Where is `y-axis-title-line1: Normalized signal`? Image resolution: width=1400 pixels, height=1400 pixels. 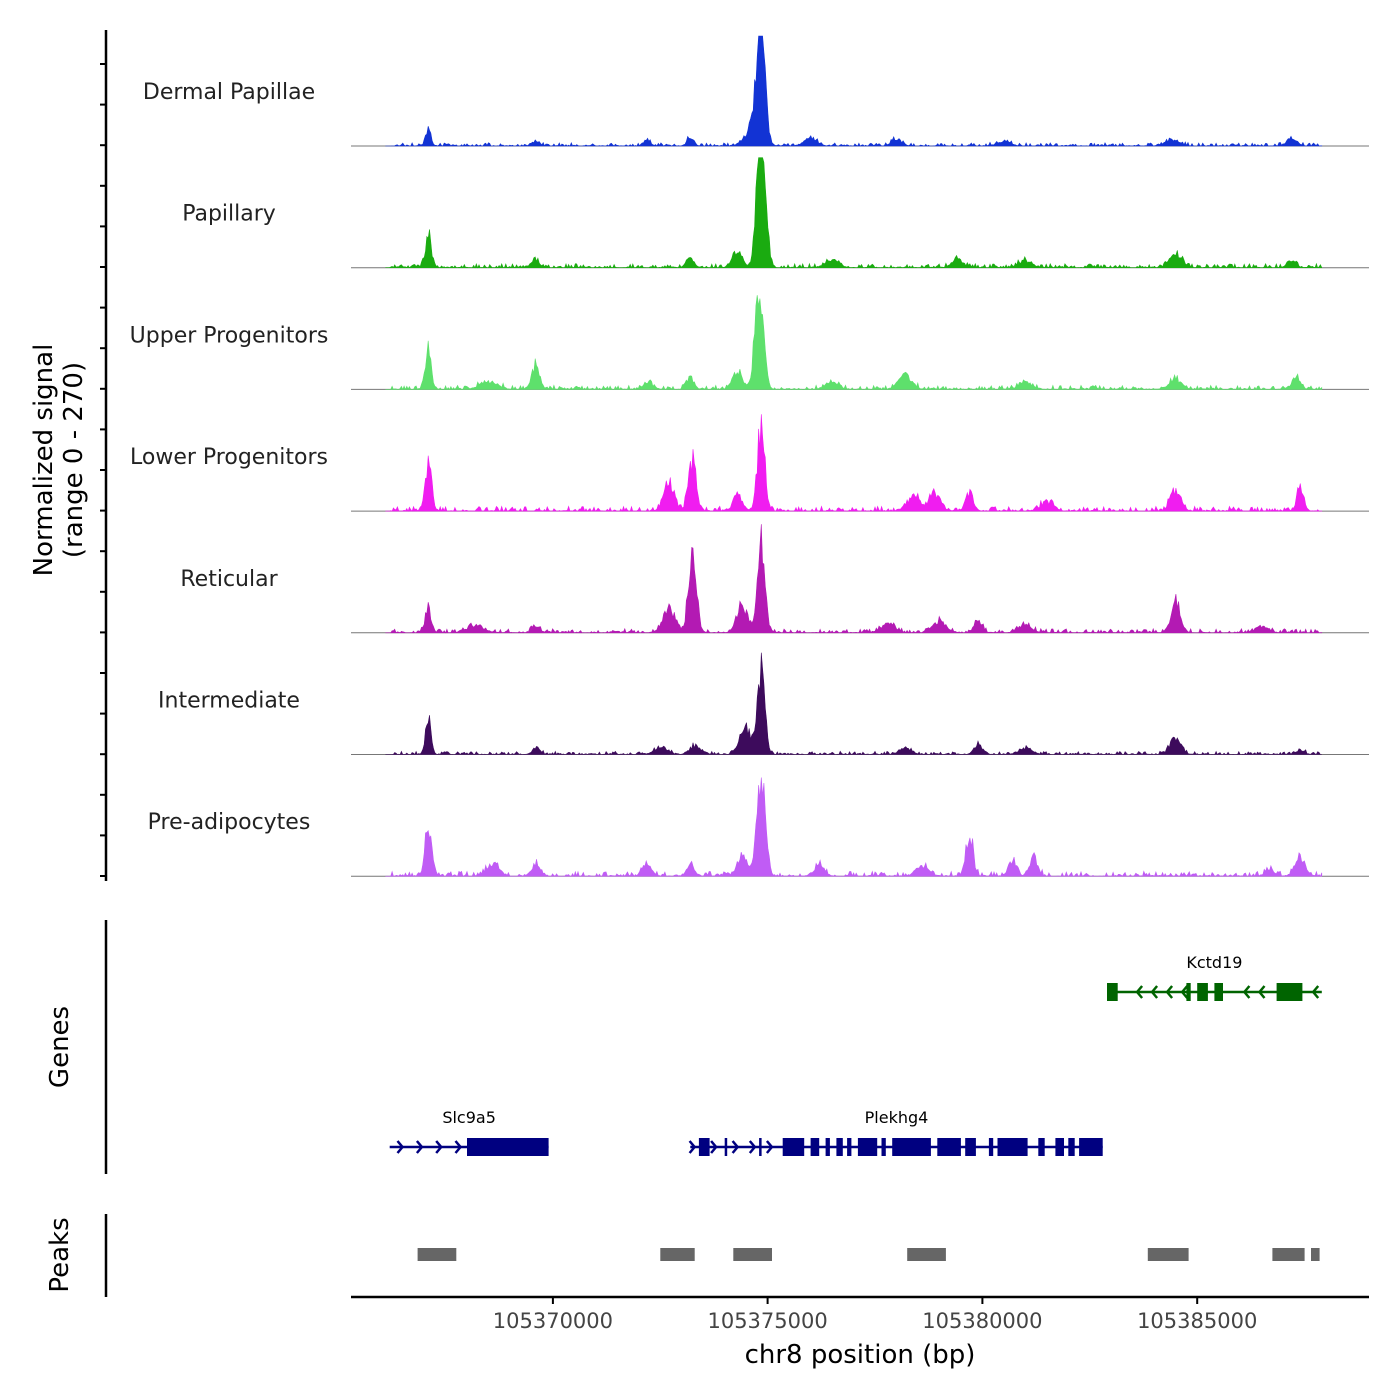
y-axis-title-line1: Normalized signal is located at coordinates (44, 460).